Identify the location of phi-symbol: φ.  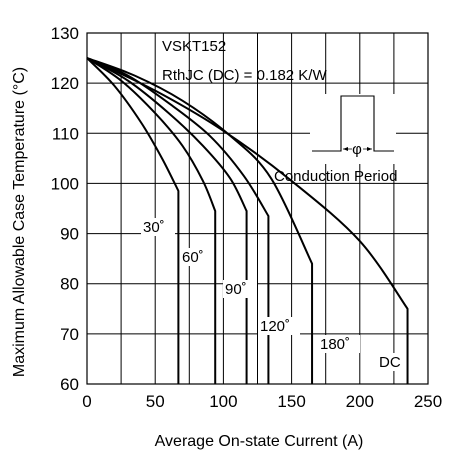
(357, 149).